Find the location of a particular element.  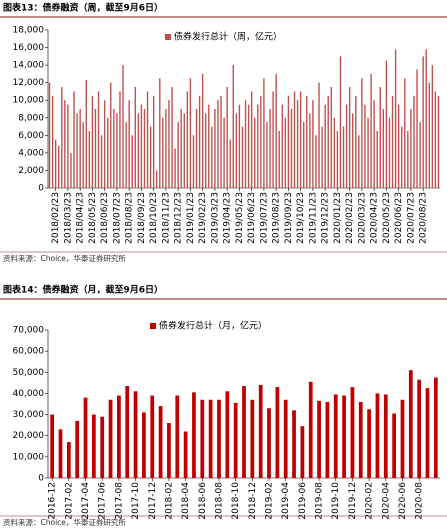

source: 资料来源：Choice，华泰证券研究所 is located at coordinates (64, 258).